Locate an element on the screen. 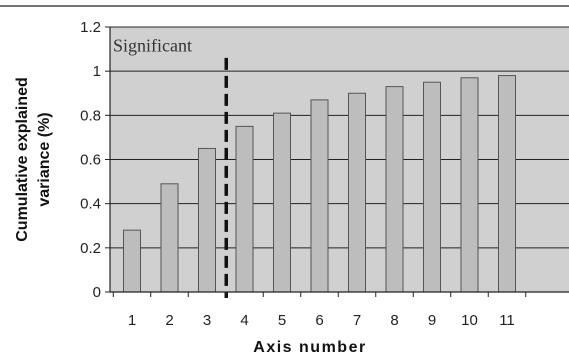 This screenshot has width=569, height=359. y-axis-title: Cumulative explained variance (%) is located at coordinates (33, 159).